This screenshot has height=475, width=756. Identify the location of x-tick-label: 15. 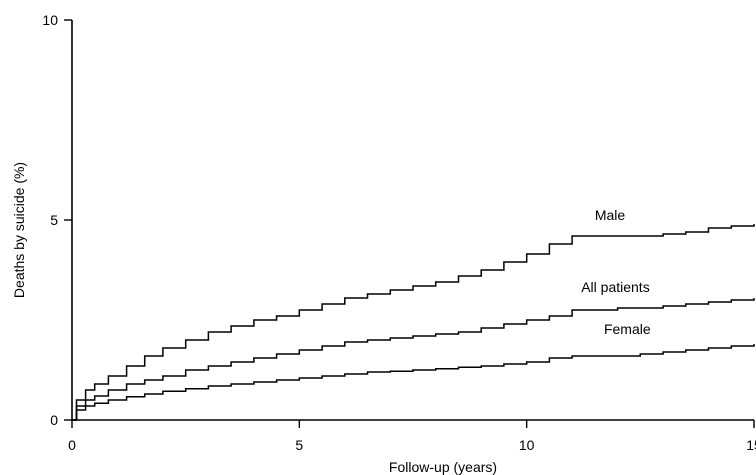
(751, 445).